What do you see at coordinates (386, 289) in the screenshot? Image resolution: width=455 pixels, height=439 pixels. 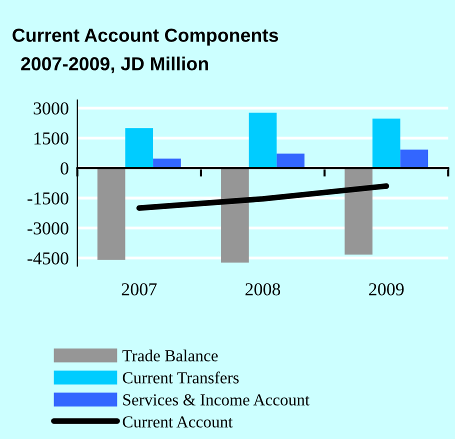 I see `x-tick-label: 2009` at bounding box center [386, 289].